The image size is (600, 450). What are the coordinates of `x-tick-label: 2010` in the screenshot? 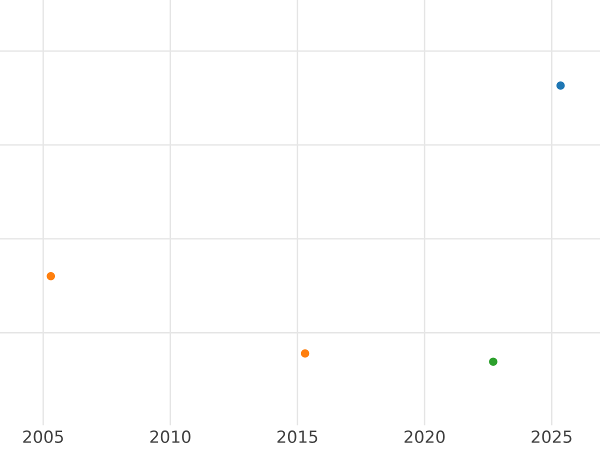 It's located at (170, 437).